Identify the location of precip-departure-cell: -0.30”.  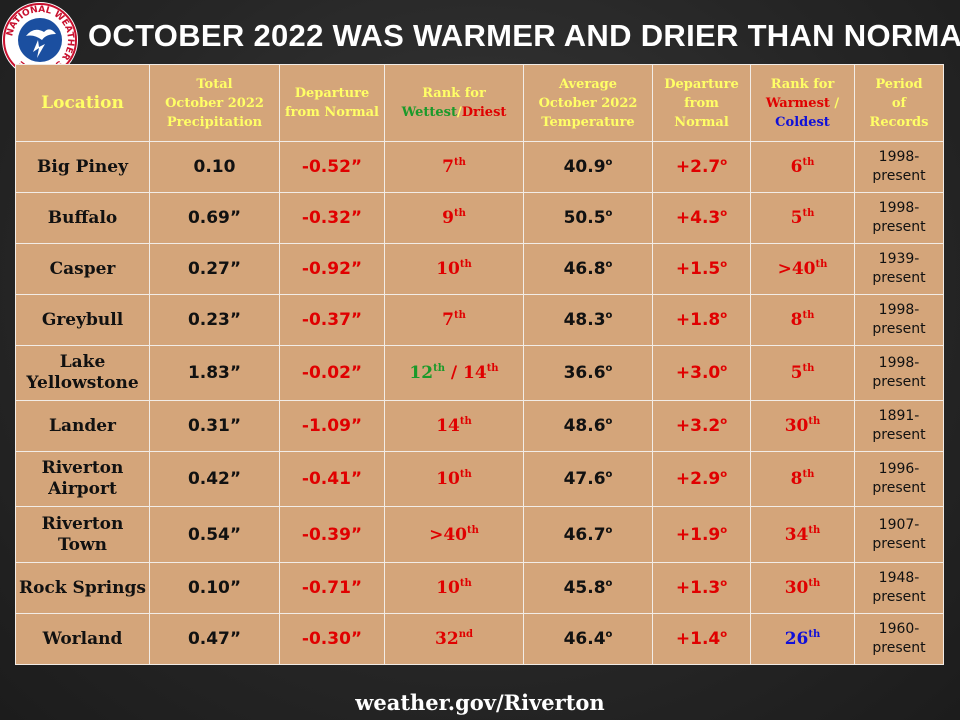
(332, 639).